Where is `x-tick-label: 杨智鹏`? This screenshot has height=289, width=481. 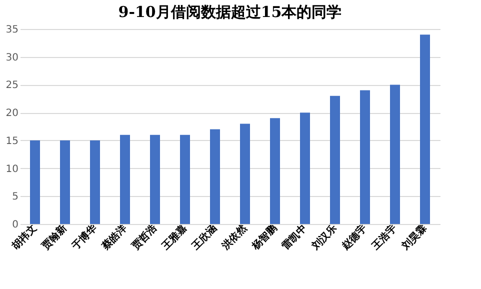
x-tick-label: 杨智鹏 is located at coordinates (264, 237).